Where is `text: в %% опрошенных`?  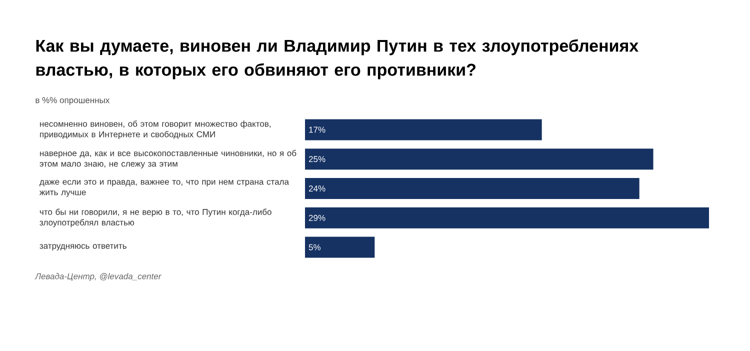 text: в %% опрошенных is located at coordinates (73, 101).